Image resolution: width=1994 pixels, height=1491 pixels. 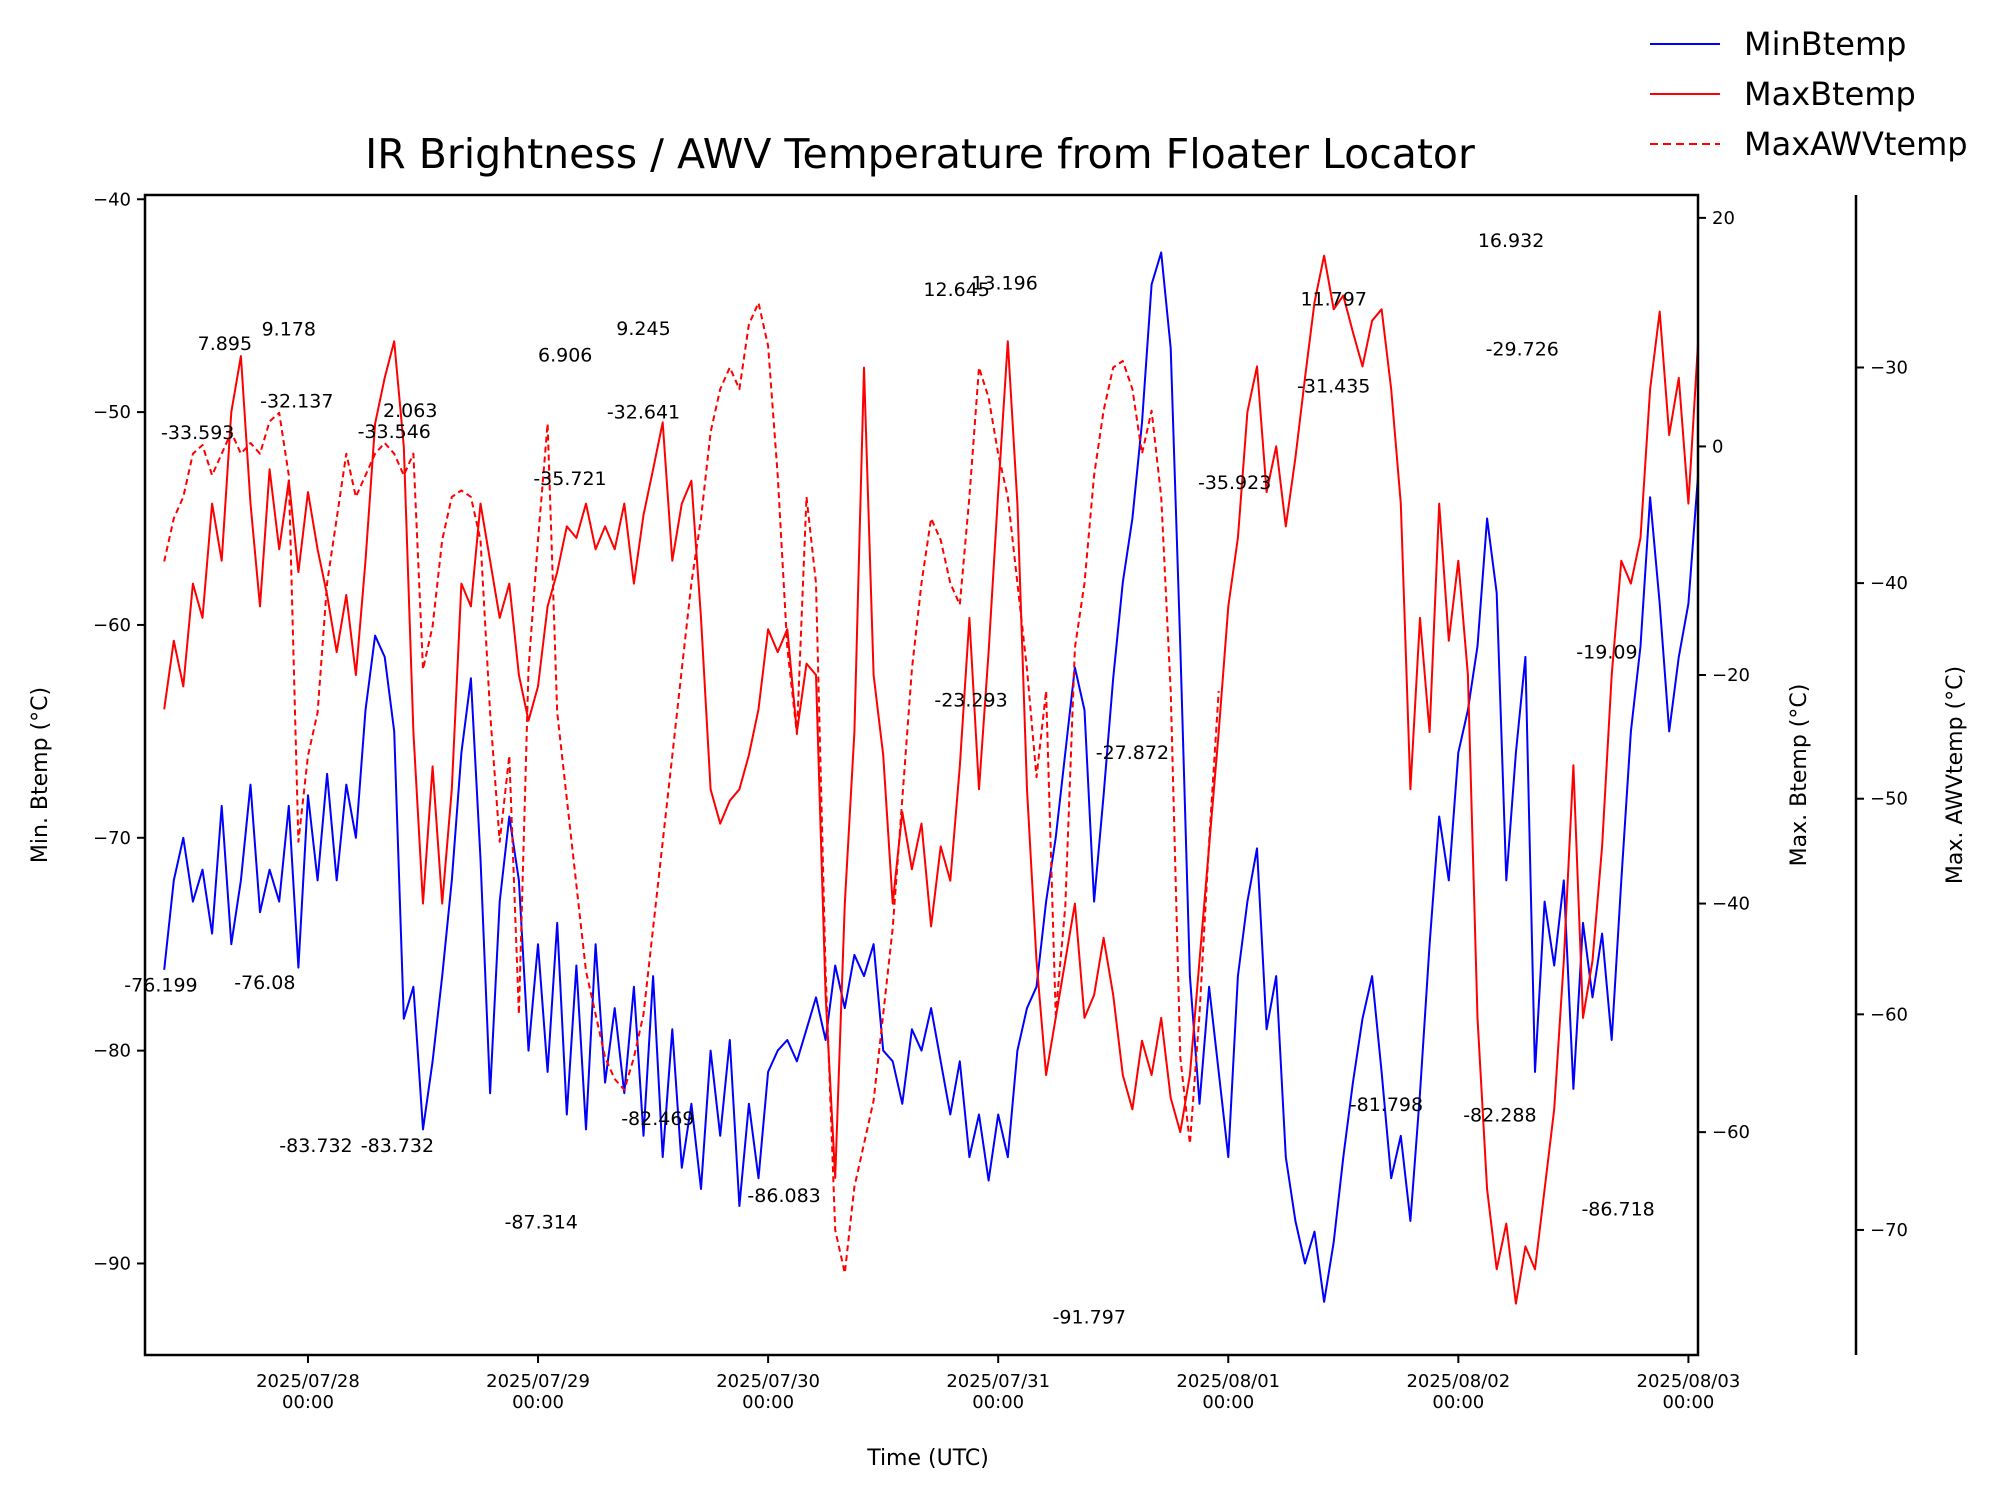 I want to click on y-right-tick-label: −40, so click(x=1731, y=904).